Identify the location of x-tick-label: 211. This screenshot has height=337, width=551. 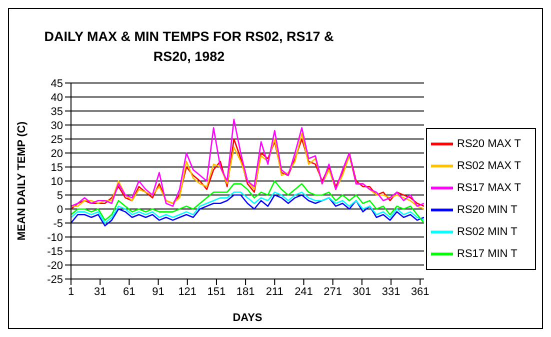
(275, 292).